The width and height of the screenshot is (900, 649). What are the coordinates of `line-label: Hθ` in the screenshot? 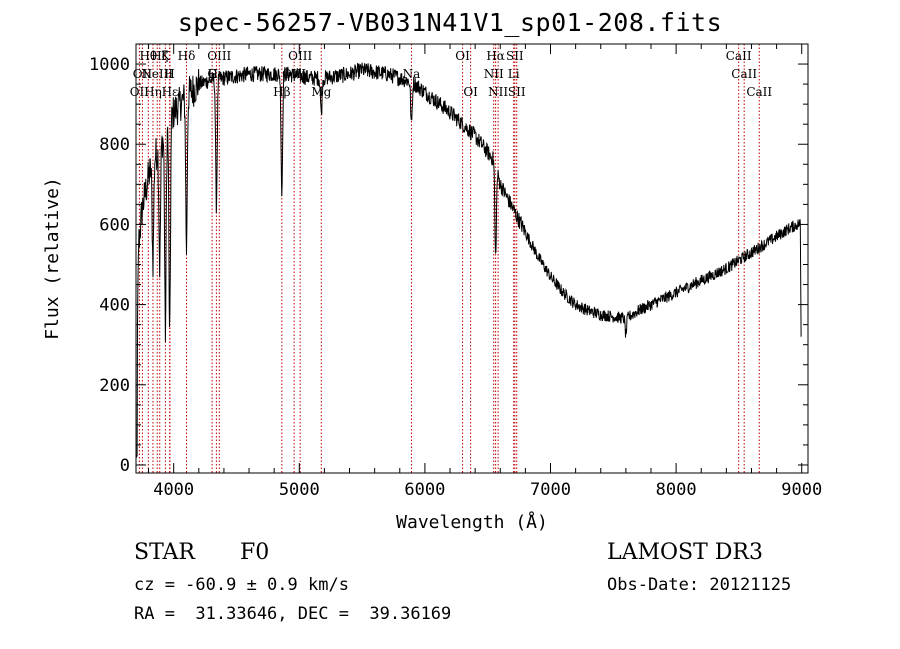 It's located at (148, 56).